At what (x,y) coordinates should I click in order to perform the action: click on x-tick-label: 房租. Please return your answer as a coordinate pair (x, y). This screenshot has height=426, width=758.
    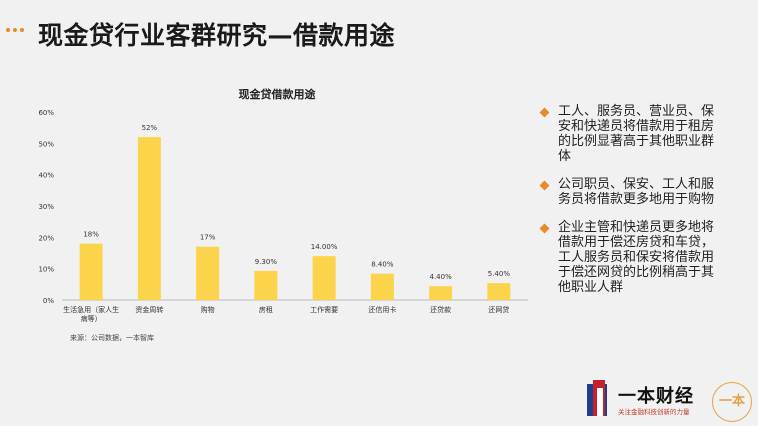
    Looking at the image, I should click on (266, 309).